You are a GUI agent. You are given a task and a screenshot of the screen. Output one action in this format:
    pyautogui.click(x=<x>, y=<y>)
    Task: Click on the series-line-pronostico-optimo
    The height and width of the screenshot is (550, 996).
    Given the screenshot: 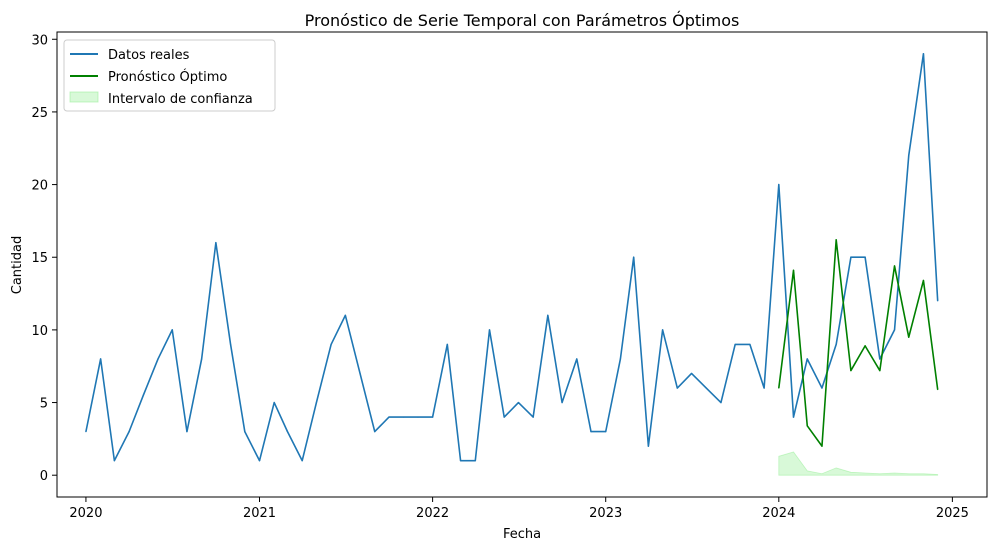 What is the action you would take?
    pyautogui.click(x=858, y=342)
    